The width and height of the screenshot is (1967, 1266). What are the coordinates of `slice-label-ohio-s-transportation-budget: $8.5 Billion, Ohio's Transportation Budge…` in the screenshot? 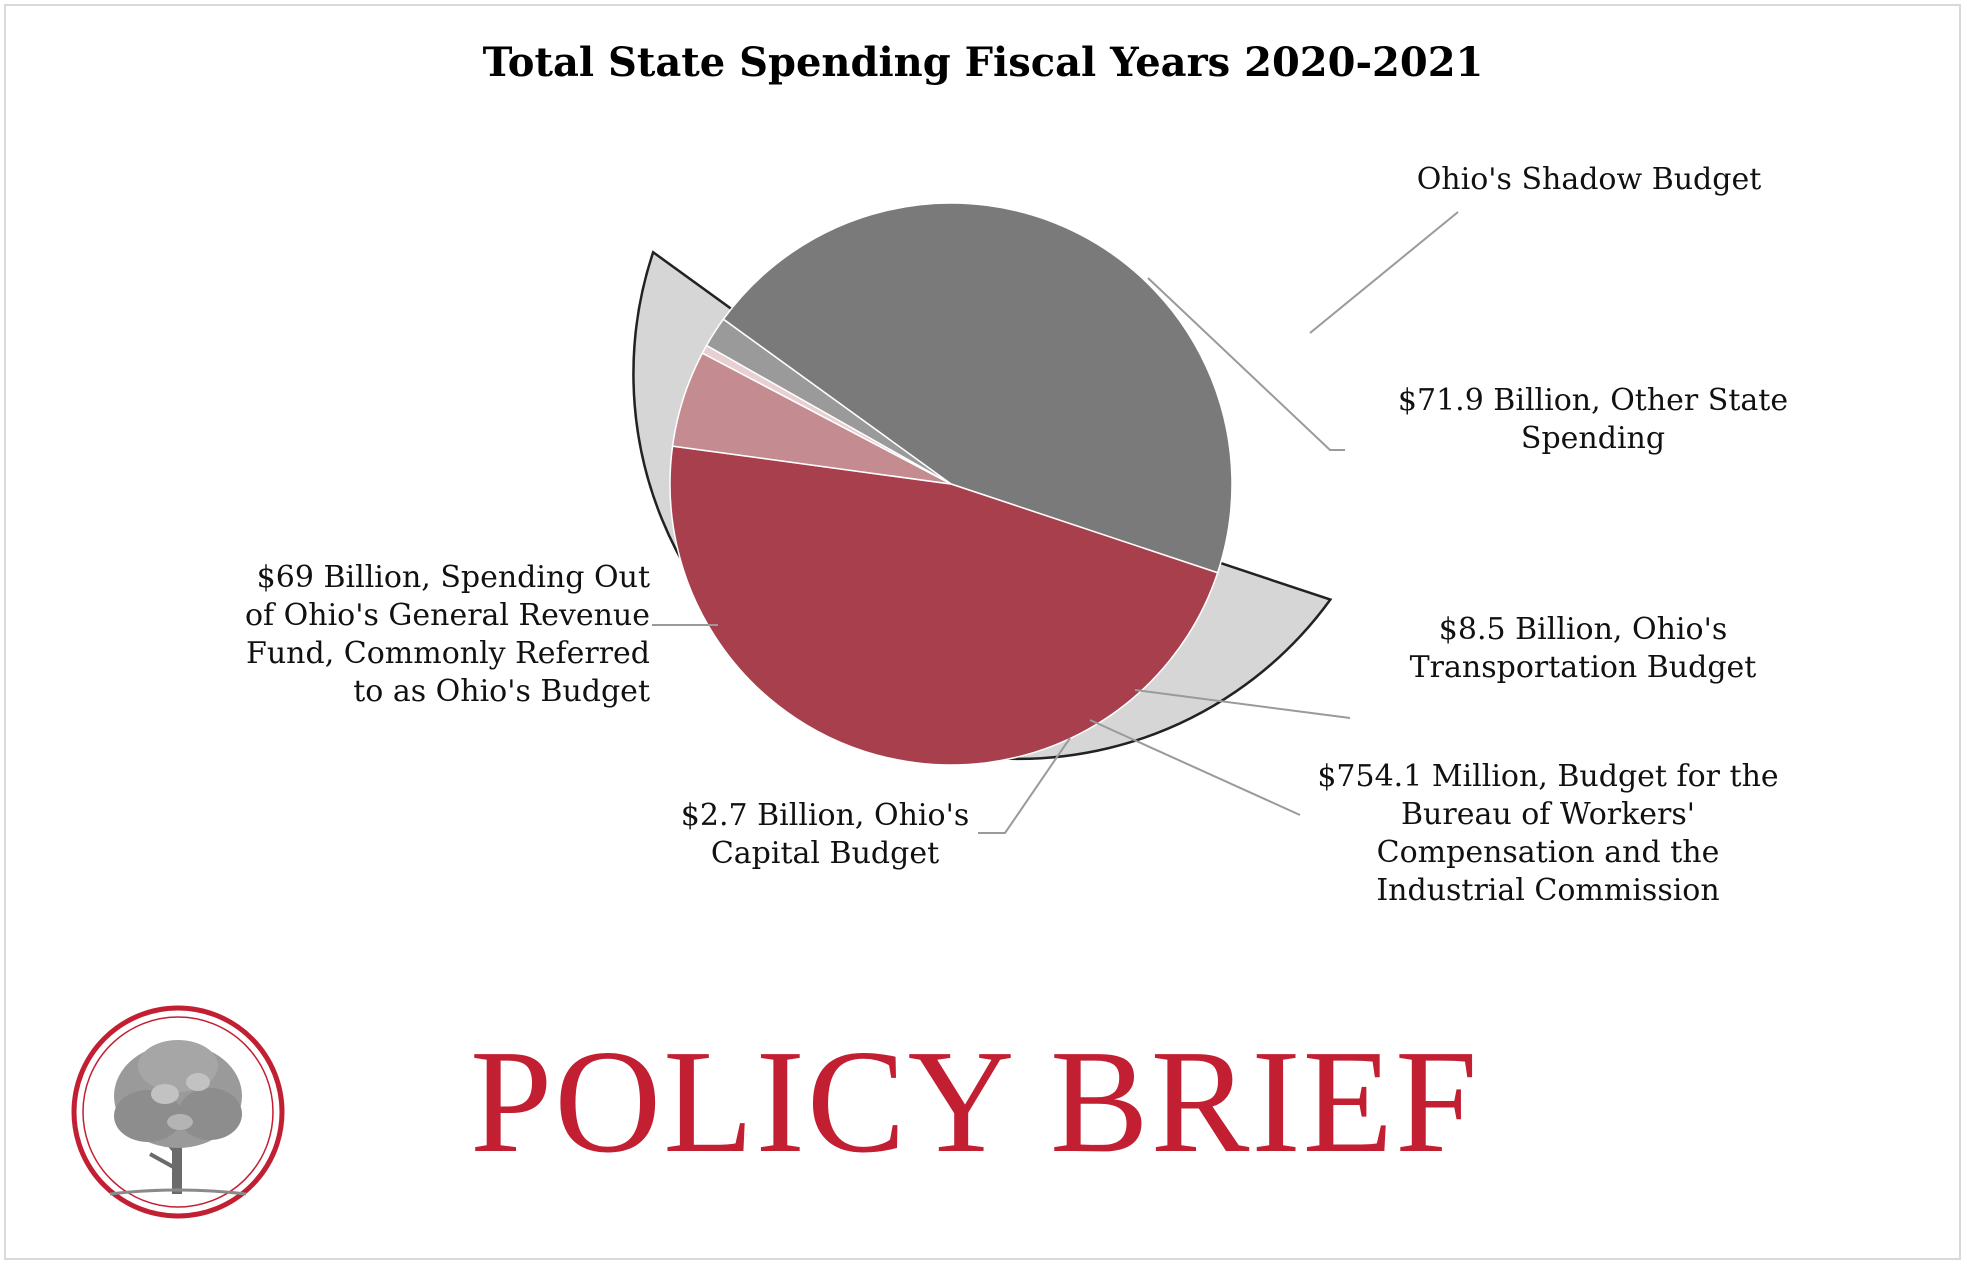 It's located at (1583, 648).